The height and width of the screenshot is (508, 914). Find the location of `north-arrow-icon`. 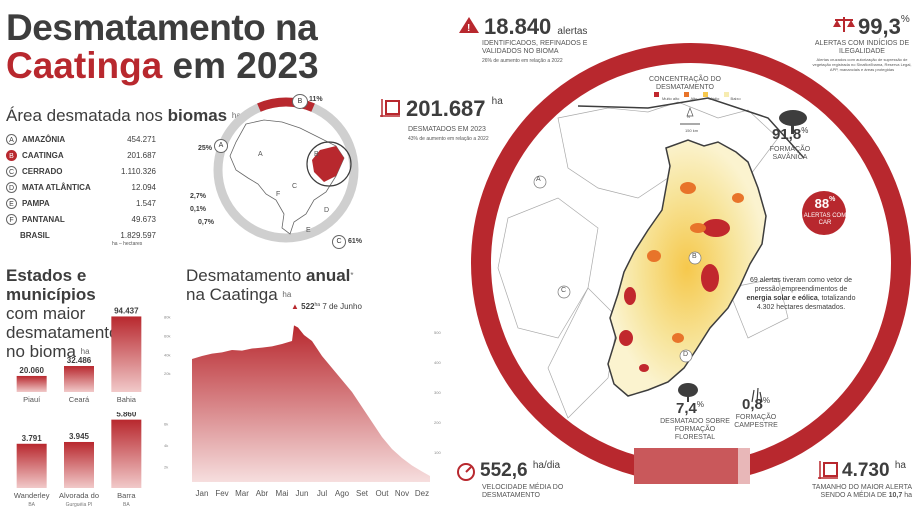

north-arrow-icon is located at coordinates (690, 112).